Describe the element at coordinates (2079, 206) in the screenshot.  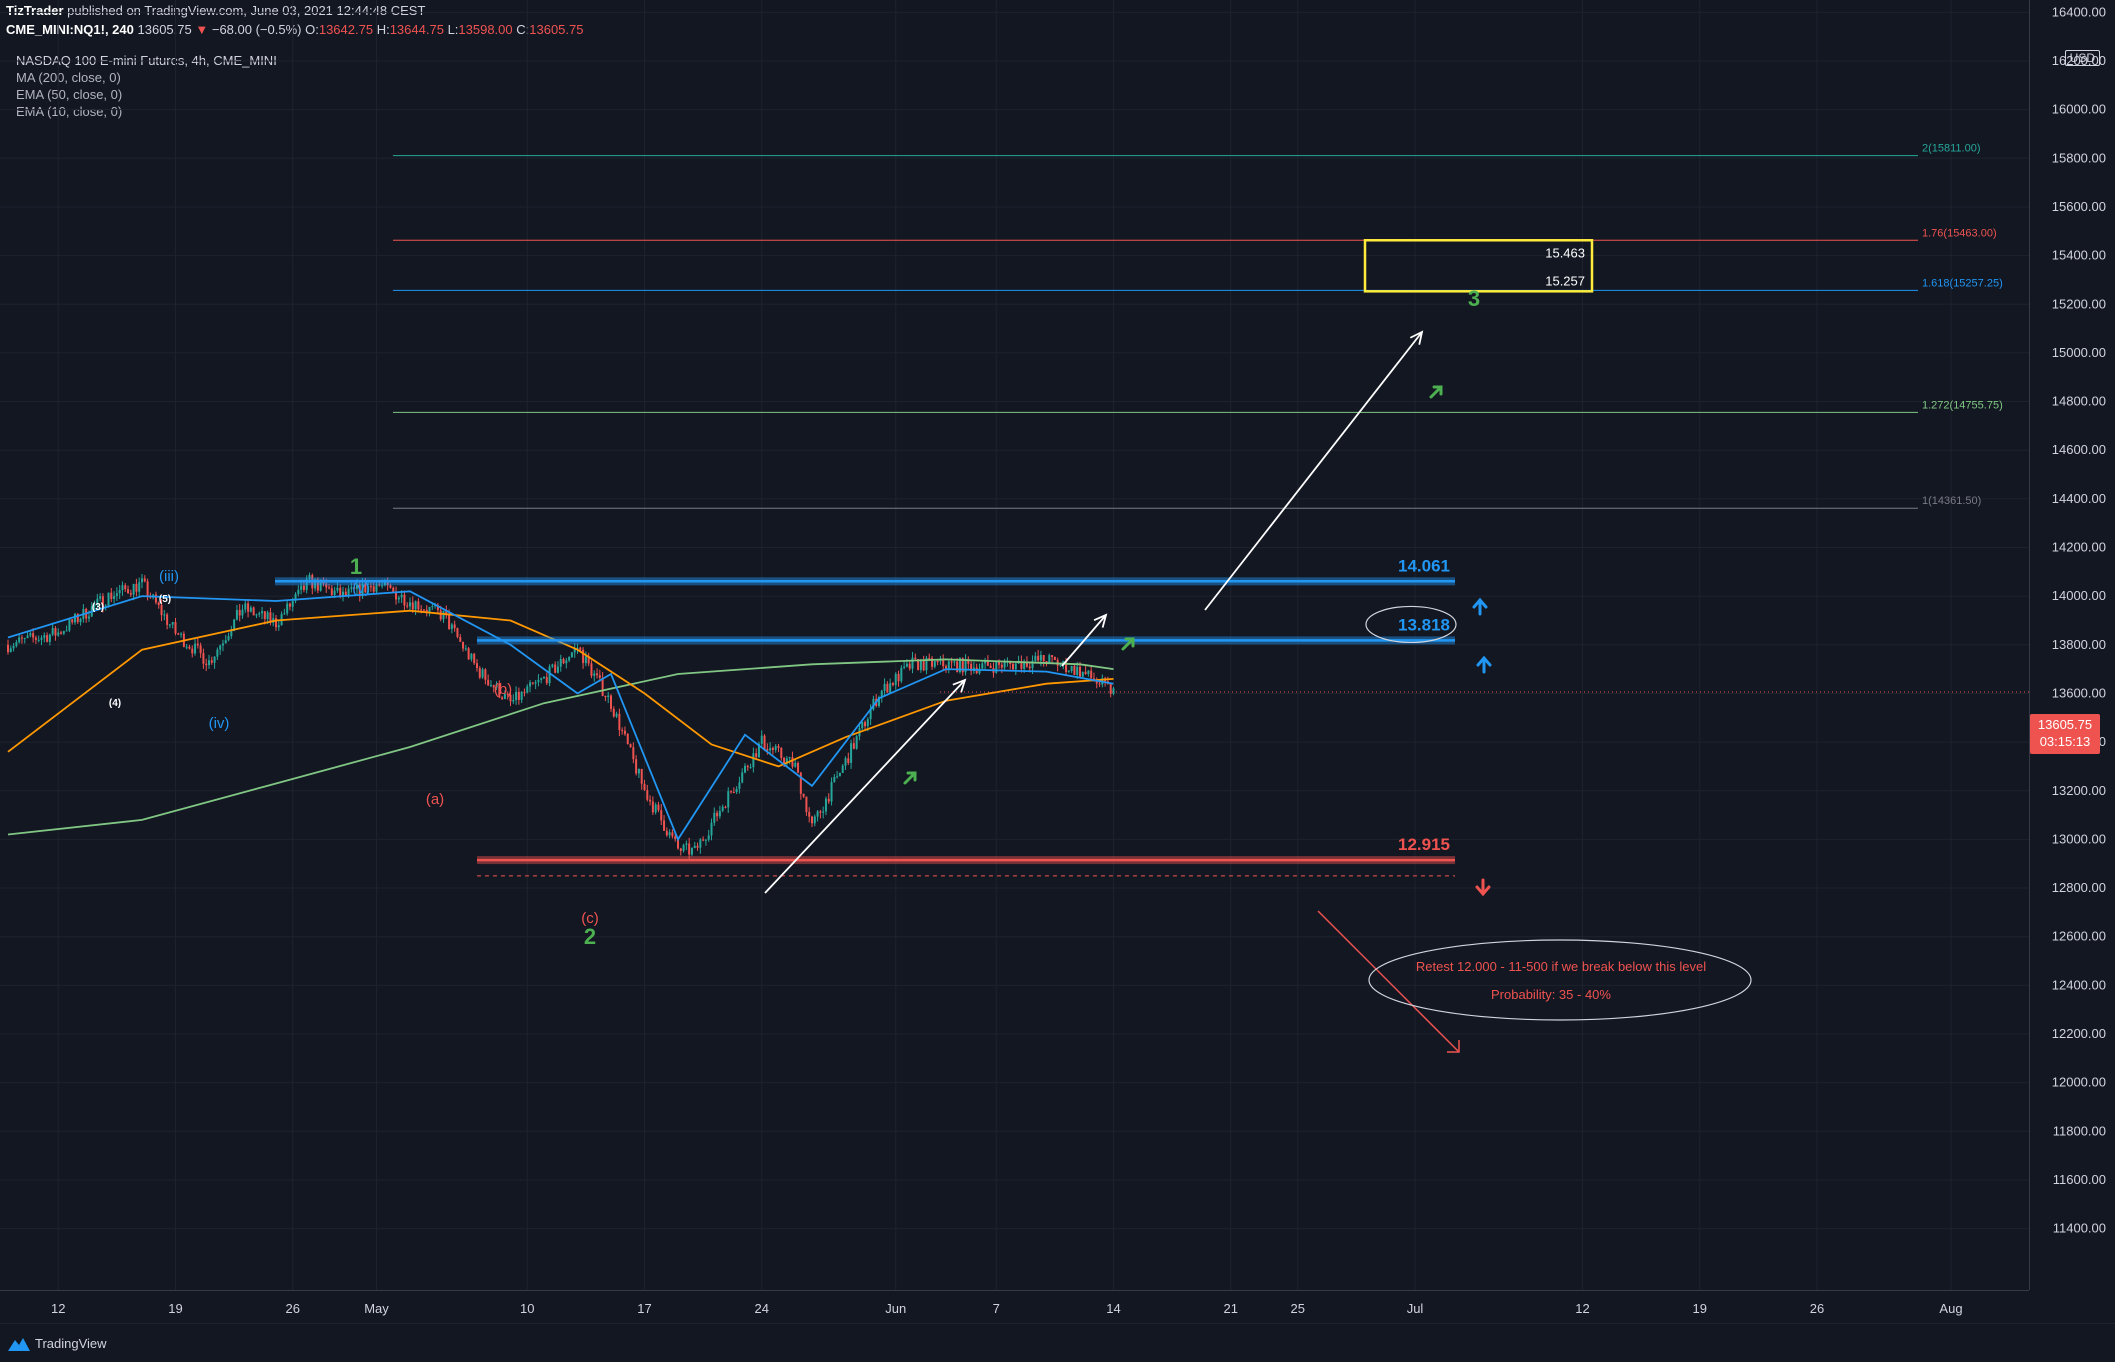
I see `price-tick-4: 15600.00` at that location.